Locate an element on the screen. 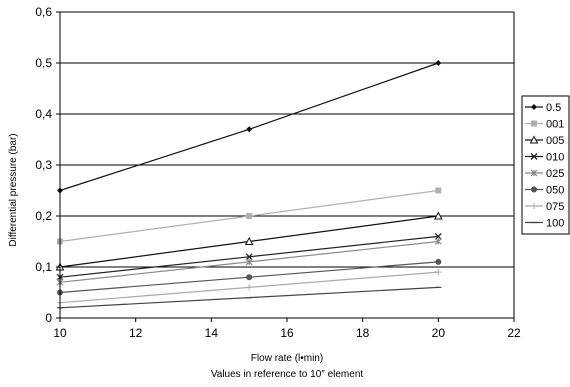 The height and width of the screenshot is (387, 570). x-tick-label: 18 is located at coordinates (363, 333).